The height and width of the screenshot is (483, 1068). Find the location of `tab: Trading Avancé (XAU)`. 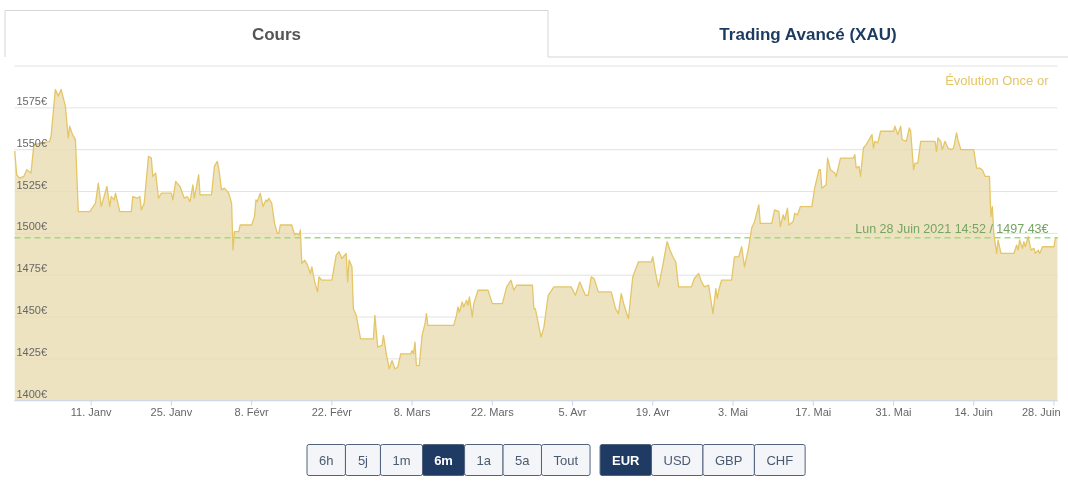

tab: Trading Avancé (XAU) is located at coordinates (807, 41).